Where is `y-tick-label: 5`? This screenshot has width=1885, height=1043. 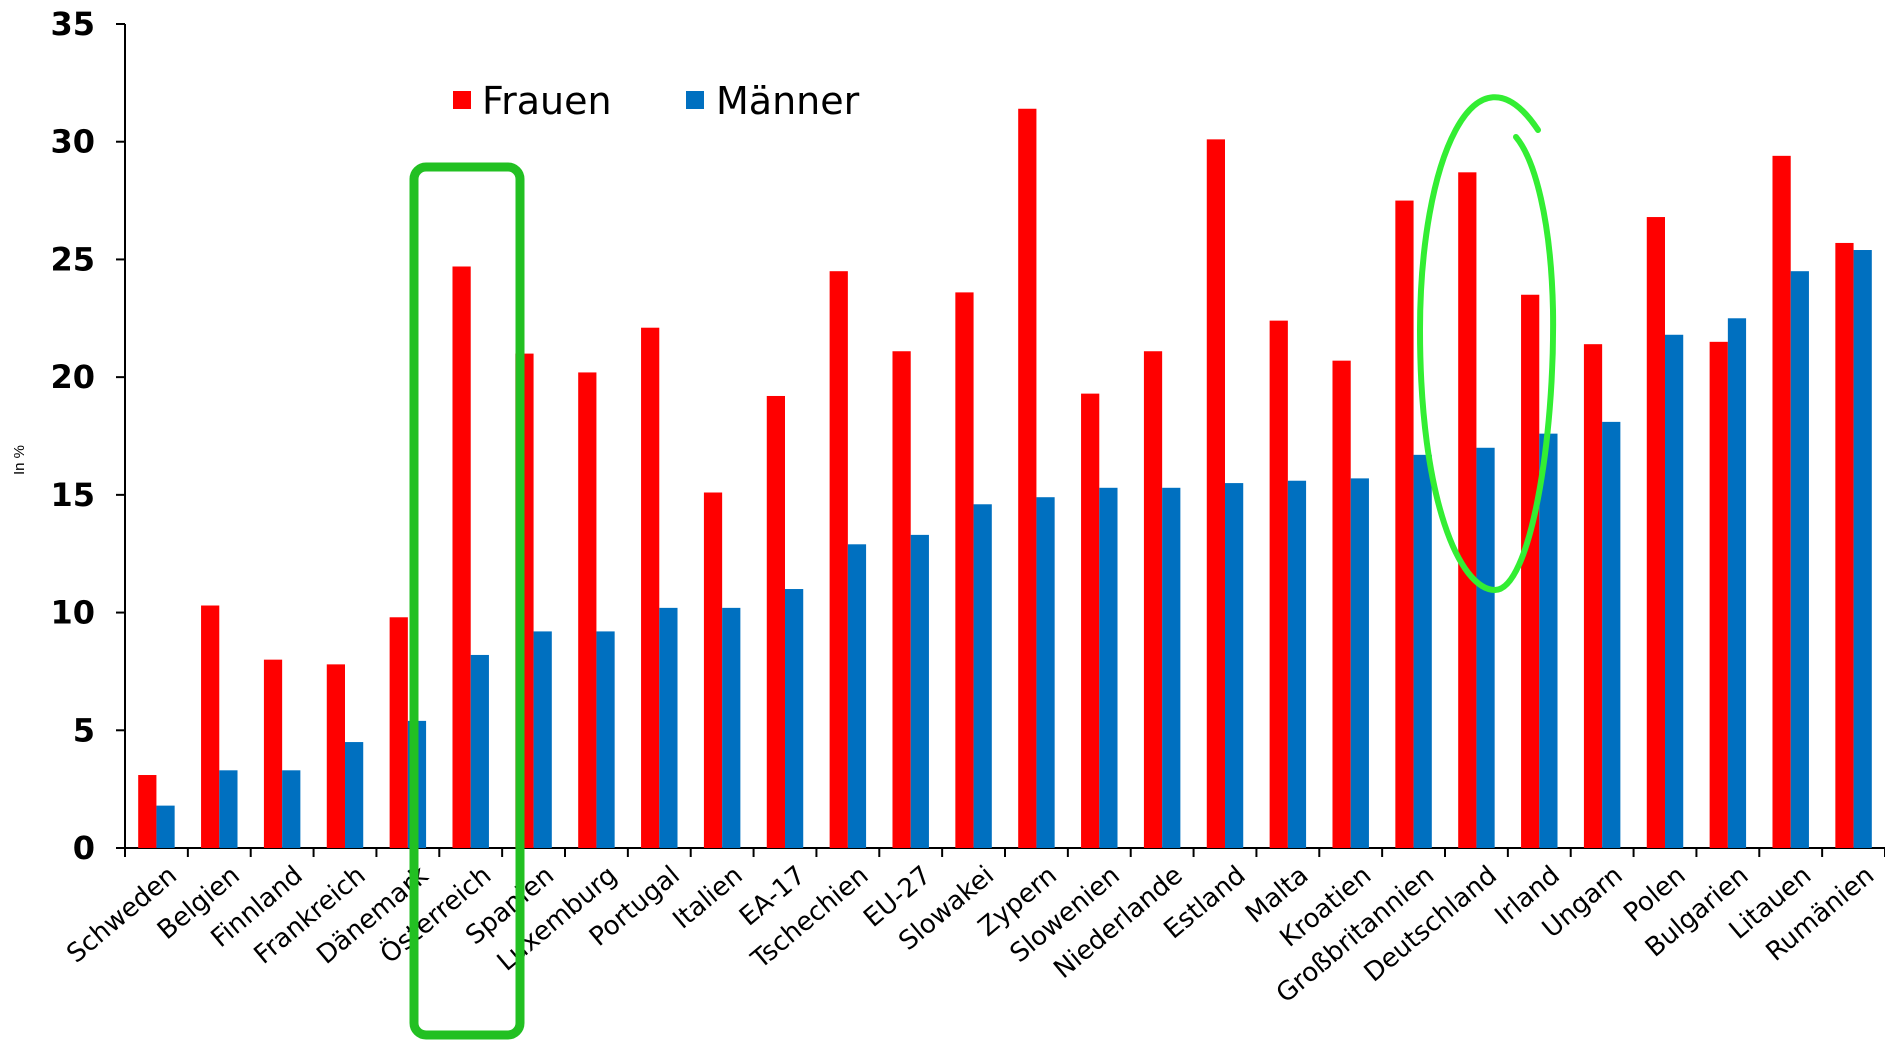 y-tick-label: 5 is located at coordinates (84, 730).